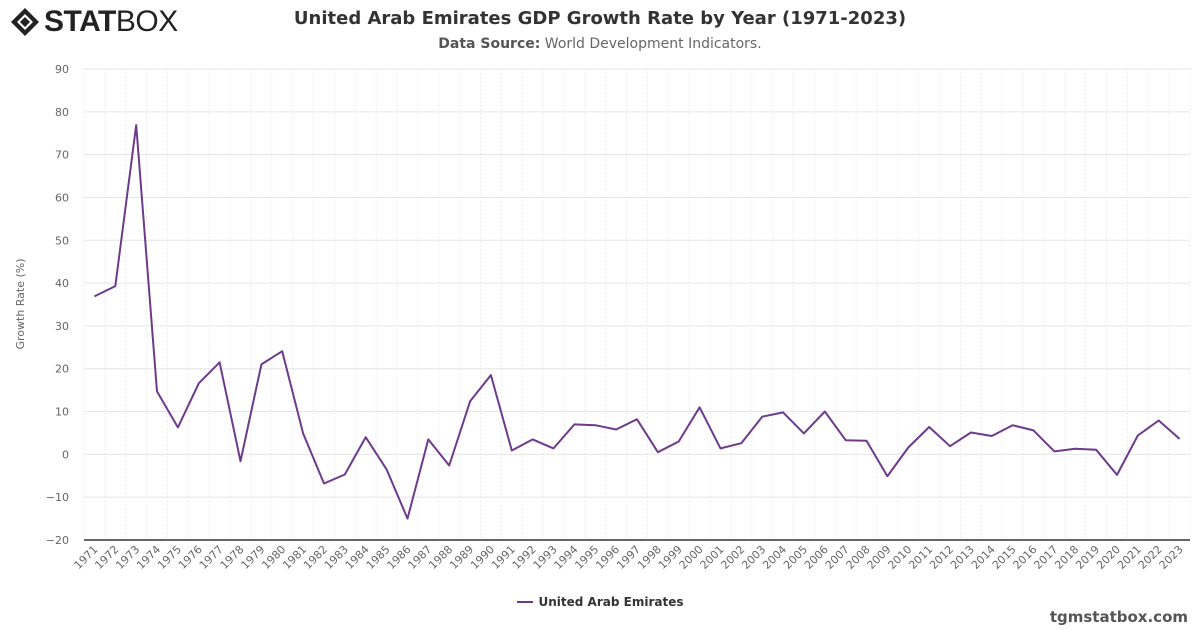 The image size is (1200, 630). What do you see at coordinates (25, 22) in the screenshot?
I see `diamond-logo-icon` at bounding box center [25, 22].